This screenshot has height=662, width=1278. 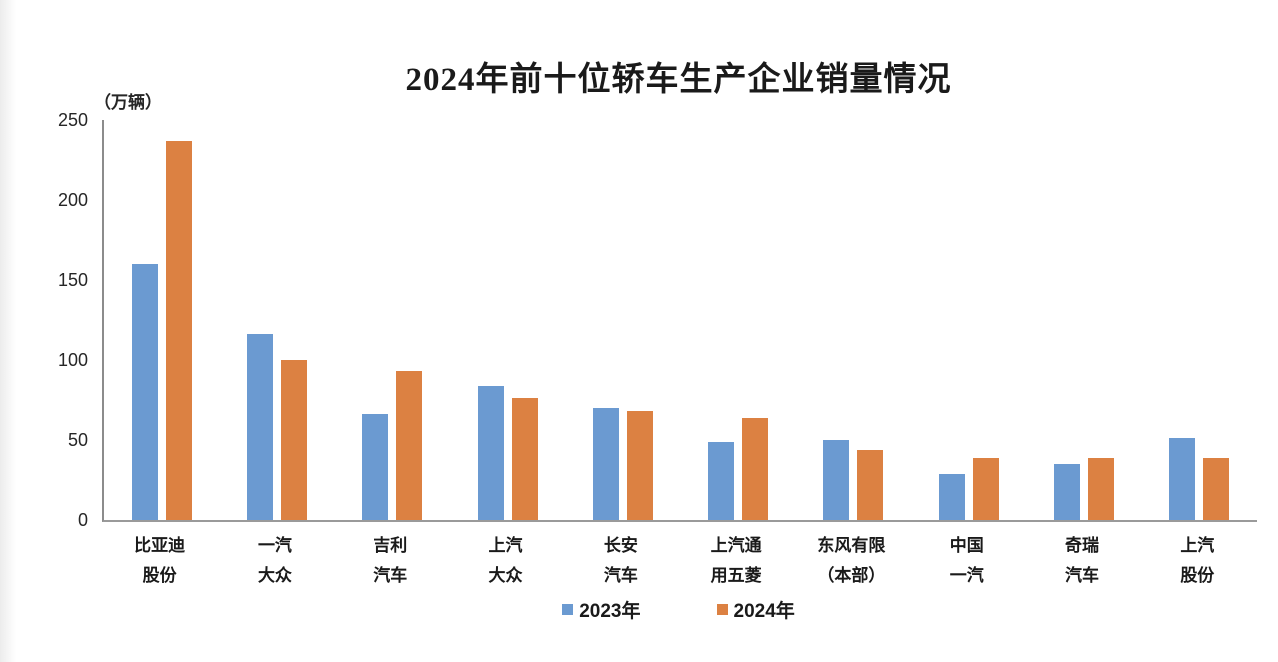 What do you see at coordinates (1082, 560) in the screenshot?
I see `x-axis-category-label: 奇瑞 汽车` at bounding box center [1082, 560].